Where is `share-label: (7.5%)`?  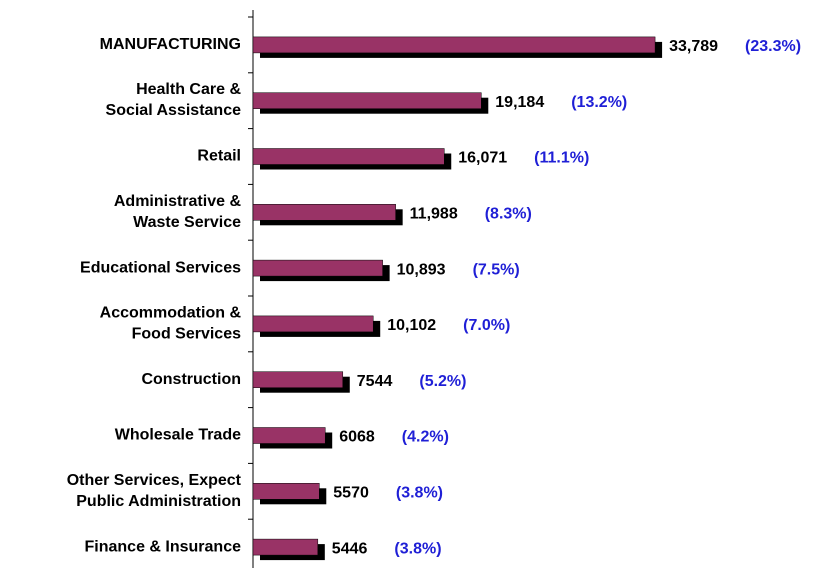 share-label: (7.5%) is located at coordinates (496, 269).